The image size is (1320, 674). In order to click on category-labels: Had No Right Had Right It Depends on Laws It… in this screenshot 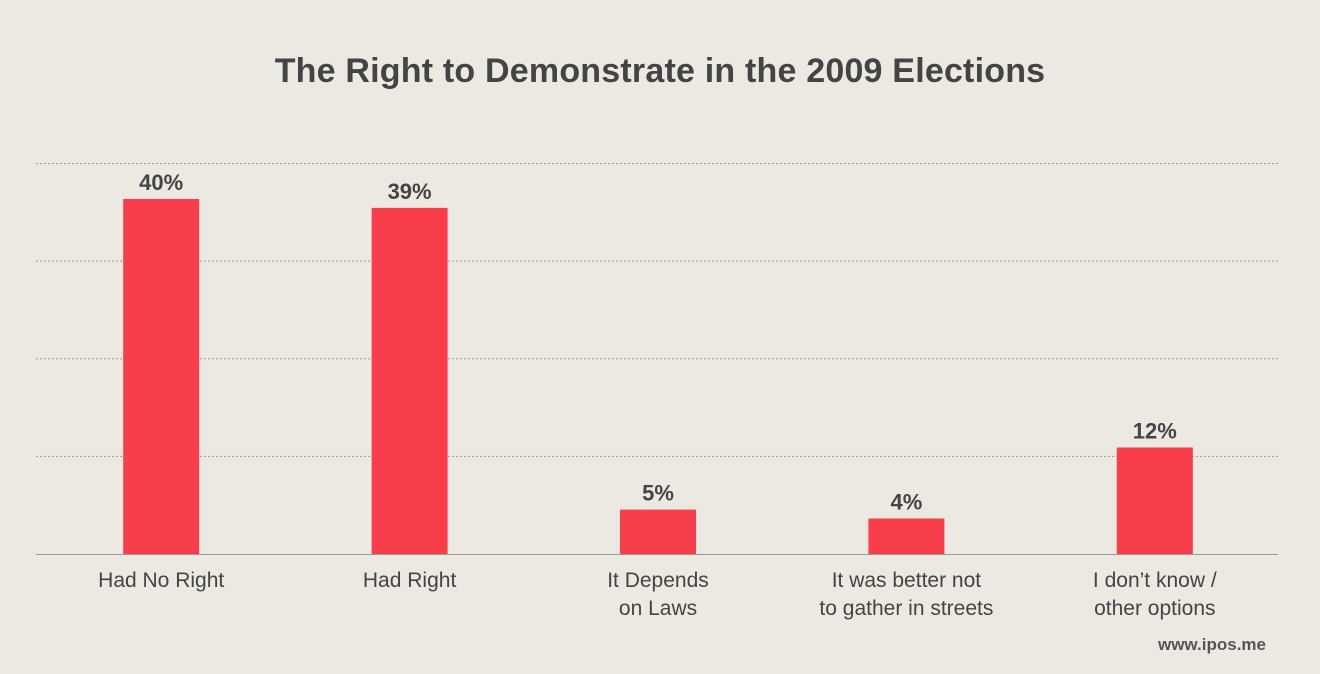, I will do `click(657, 594)`.